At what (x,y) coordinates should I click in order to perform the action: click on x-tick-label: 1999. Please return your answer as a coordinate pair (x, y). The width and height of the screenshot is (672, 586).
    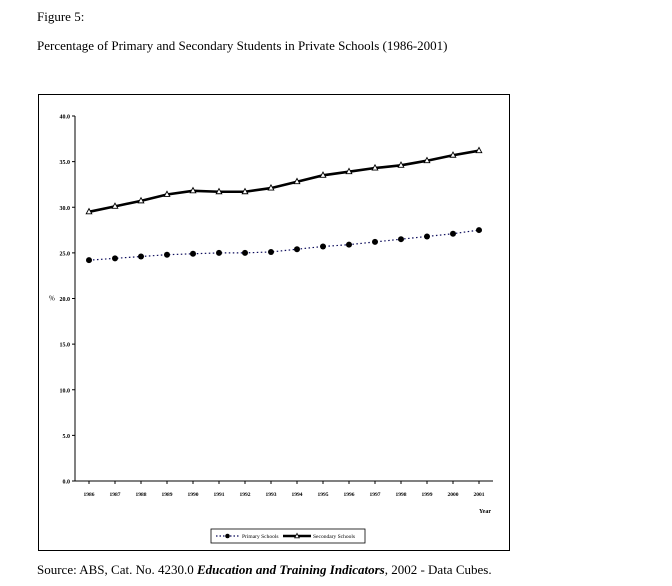
    Looking at the image, I should click on (427, 495).